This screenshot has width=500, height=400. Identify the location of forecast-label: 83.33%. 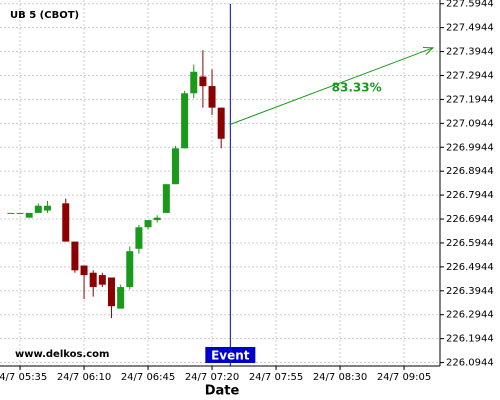
(357, 88).